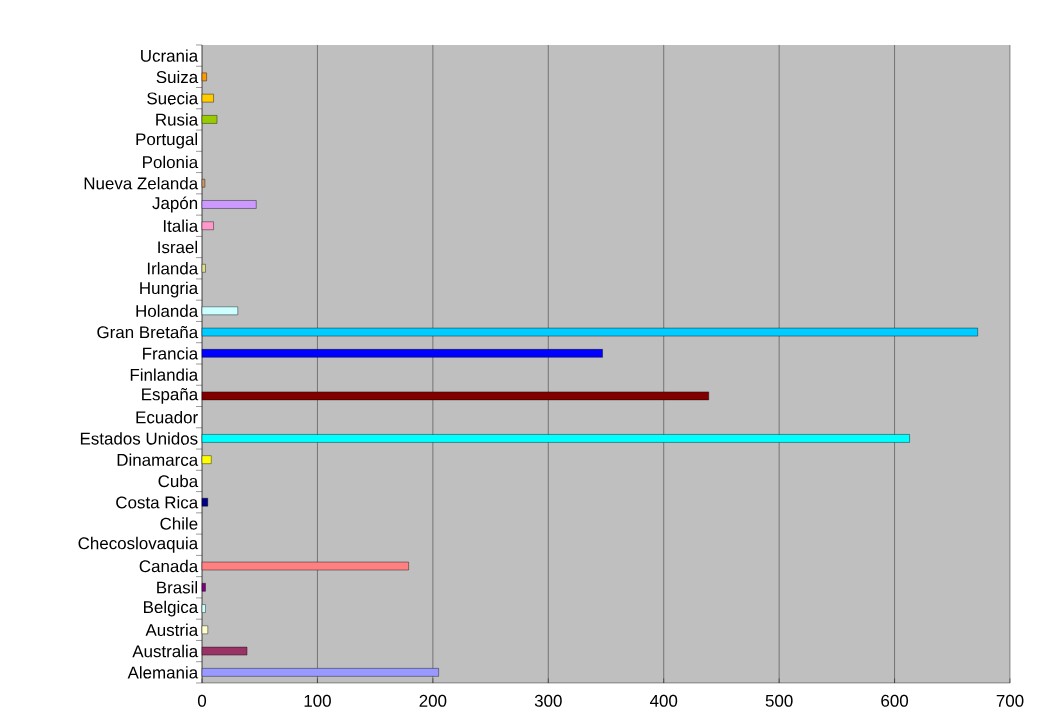 The width and height of the screenshot is (1037, 725). I want to click on x-tick-label: 0, so click(202, 700).